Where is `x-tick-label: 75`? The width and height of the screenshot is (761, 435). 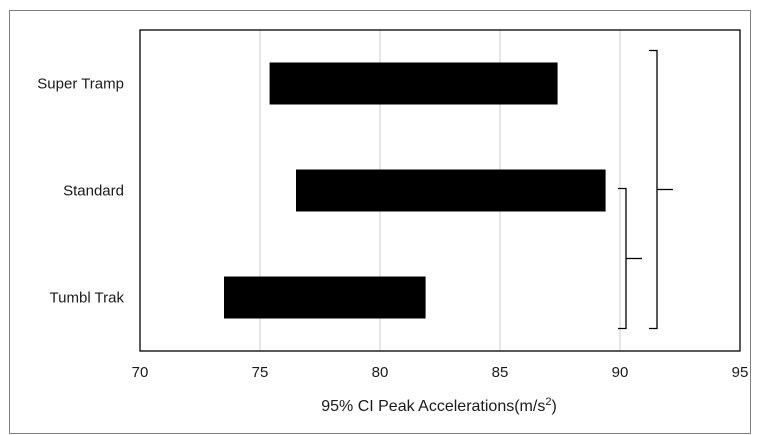
x-tick-label: 75 is located at coordinates (260, 372).